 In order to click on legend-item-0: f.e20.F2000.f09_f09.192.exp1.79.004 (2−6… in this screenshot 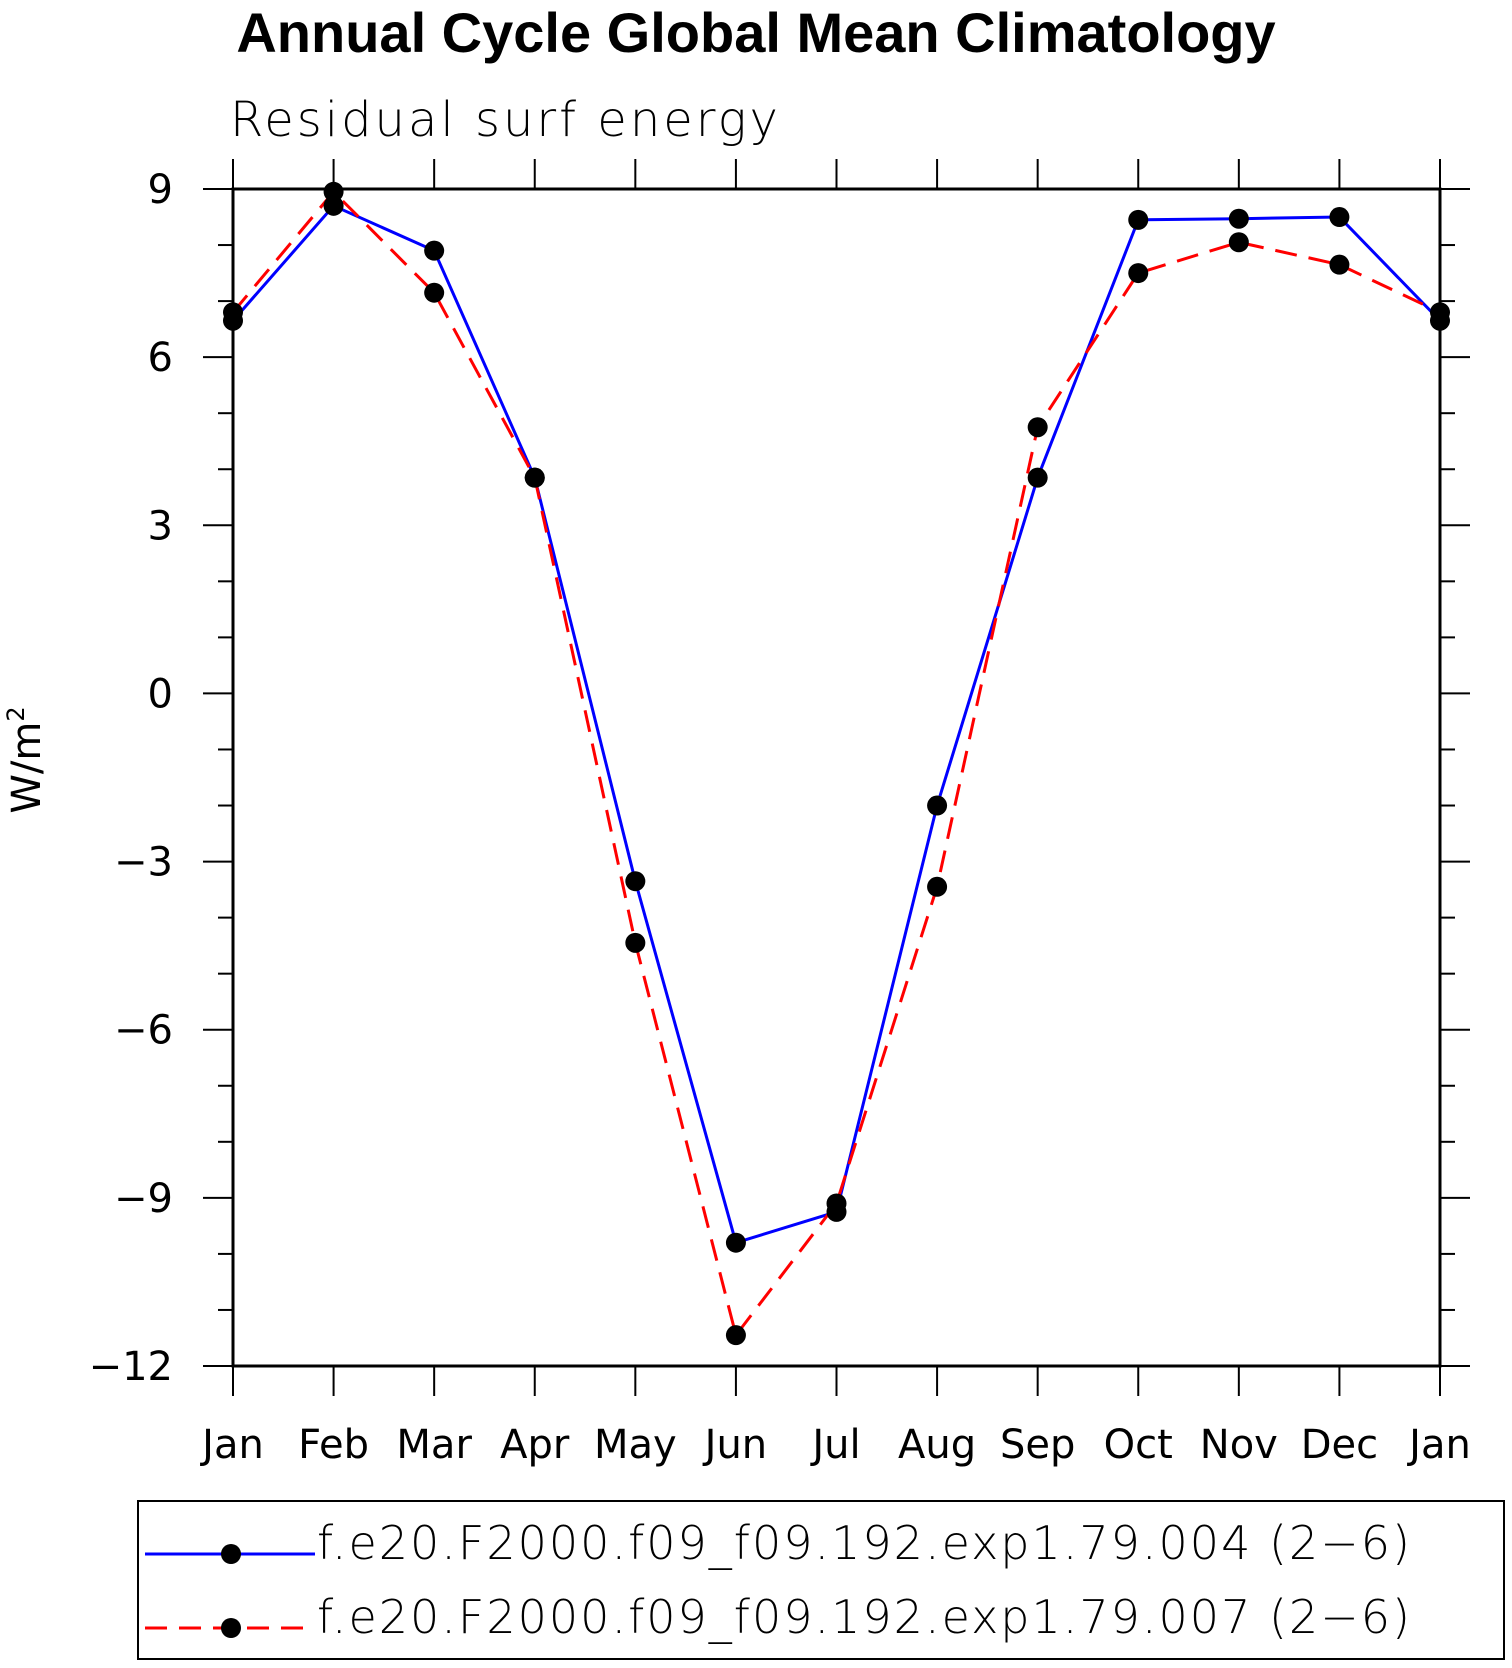, I will do `click(821, 1545)`.